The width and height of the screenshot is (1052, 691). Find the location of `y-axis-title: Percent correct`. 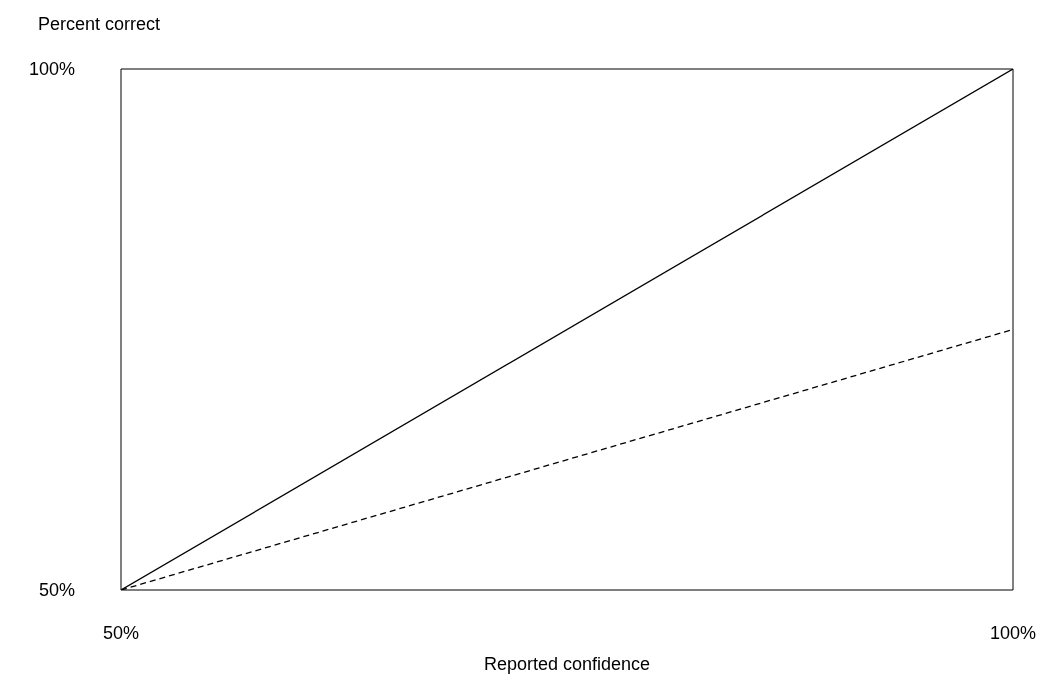

y-axis-title: Percent correct is located at coordinates (99, 24).